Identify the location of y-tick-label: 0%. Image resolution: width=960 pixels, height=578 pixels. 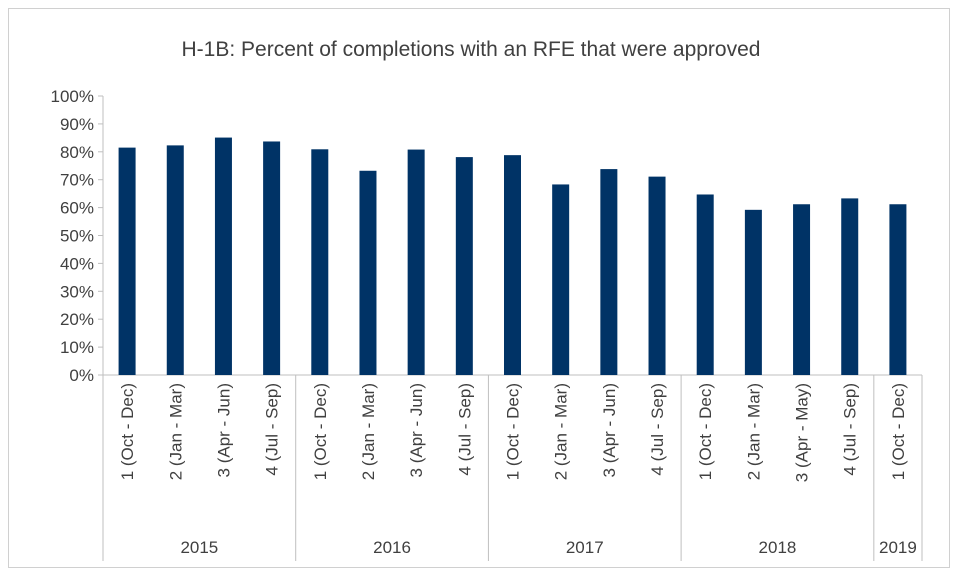
(81, 375).